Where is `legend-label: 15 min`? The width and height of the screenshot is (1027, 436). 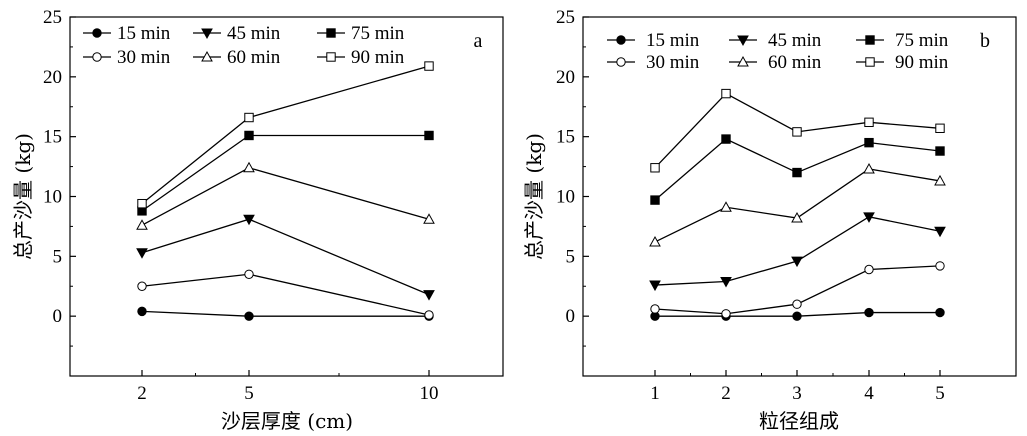
legend-label: 15 min is located at coordinates (144, 33).